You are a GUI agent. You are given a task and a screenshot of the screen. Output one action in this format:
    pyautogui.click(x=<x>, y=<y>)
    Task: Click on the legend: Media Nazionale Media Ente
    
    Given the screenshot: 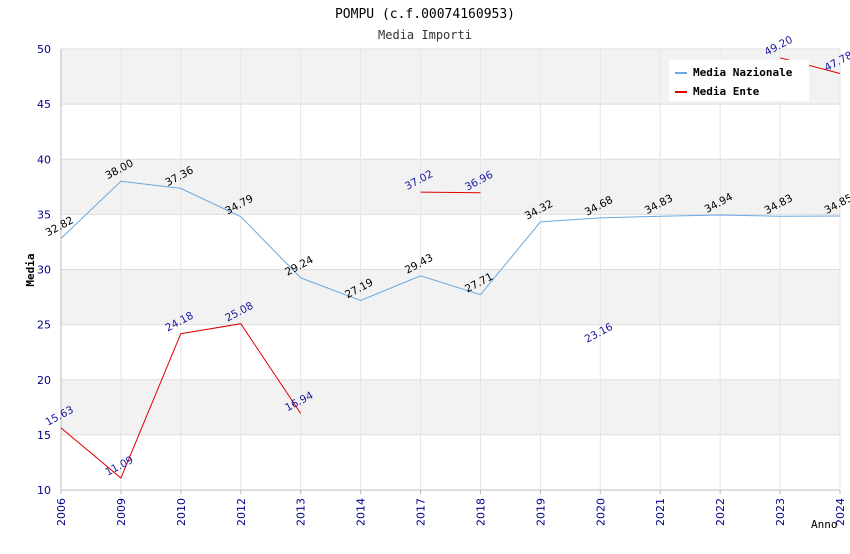 What is the action you would take?
    pyautogui.click(x=739, y=80)
    